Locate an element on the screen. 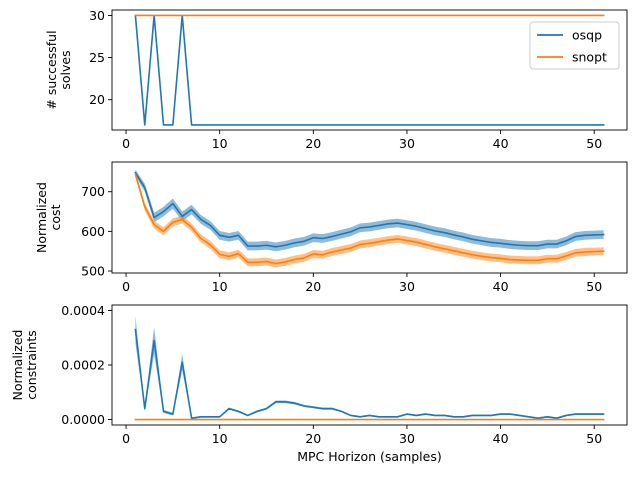  y-tick-label: 500 is located at coordinates (93, 271).